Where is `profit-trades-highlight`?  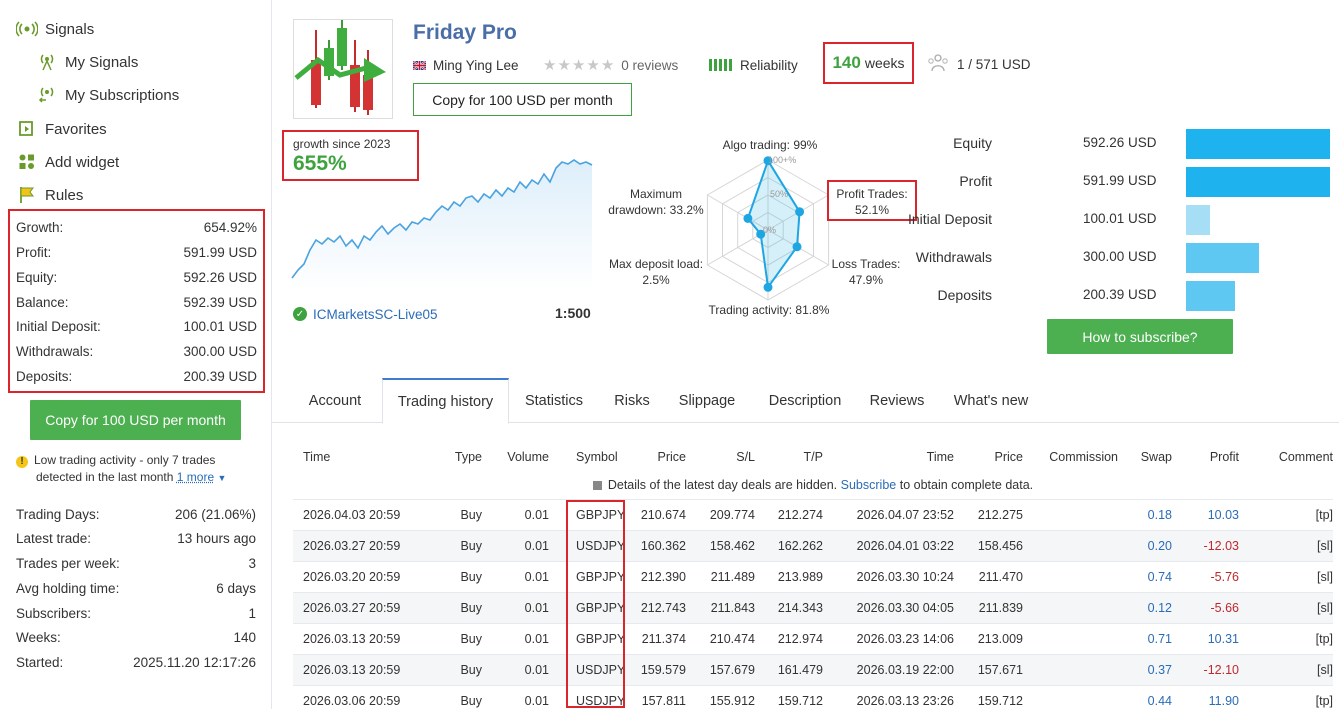 profit-trades-highlight is located at coordinates (872, 200).